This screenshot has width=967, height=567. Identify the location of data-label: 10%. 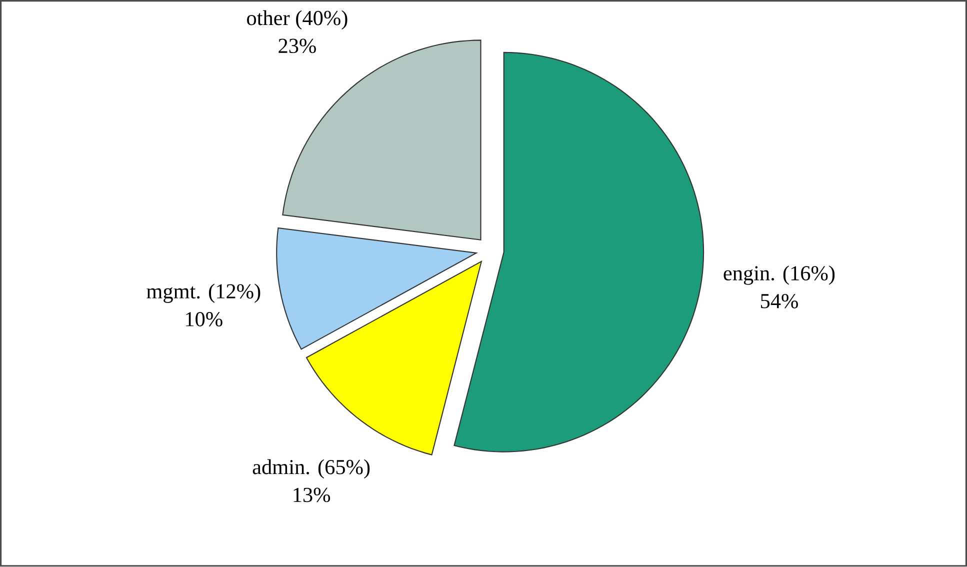
(204, 319).